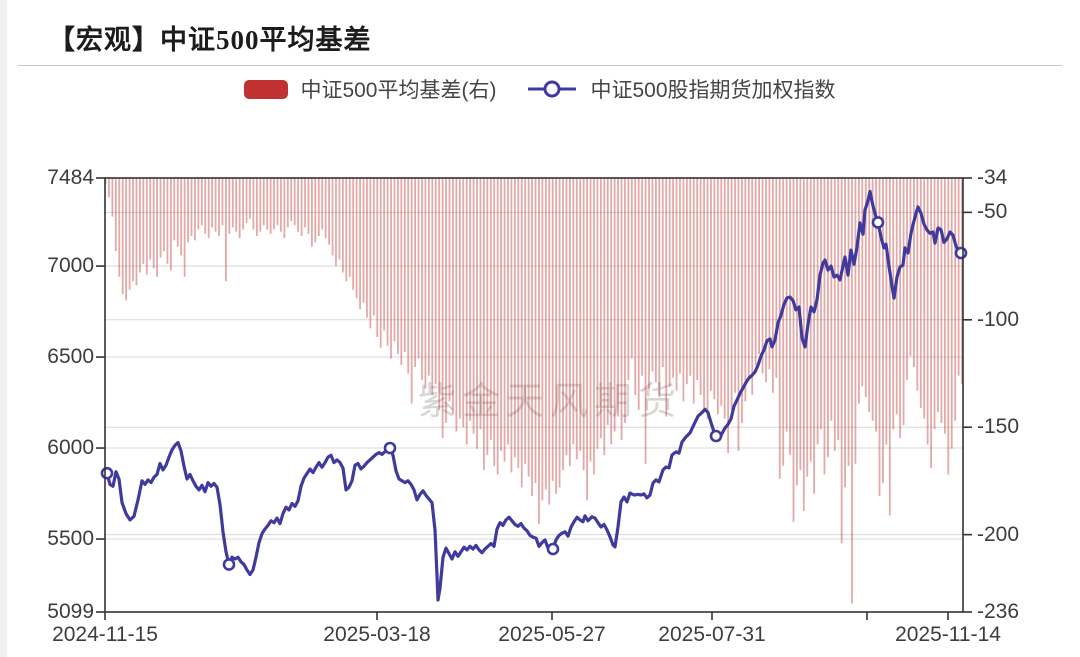 Image resolution: width=1080 pixels, height=657 pixels. What do you see at coordinates (70, 539) in the screenshot?
I see `y-left-label-5500: 5500` at bounding box center [70, 539].